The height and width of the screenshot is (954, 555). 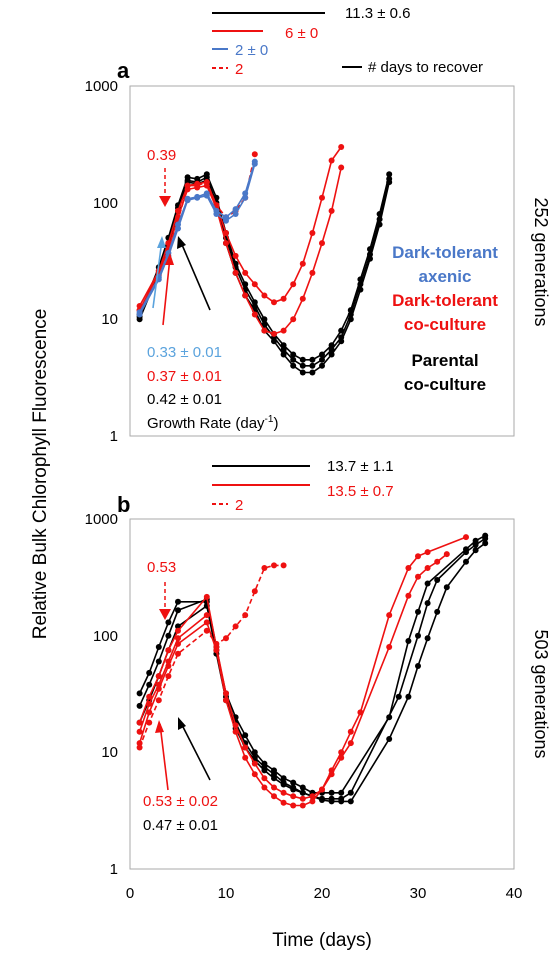 What do you see at coordinates (360, 491) in the screenshot?
I see `recover-text-red: 13.5 ± 0.7` at bounding box center [360, 491].